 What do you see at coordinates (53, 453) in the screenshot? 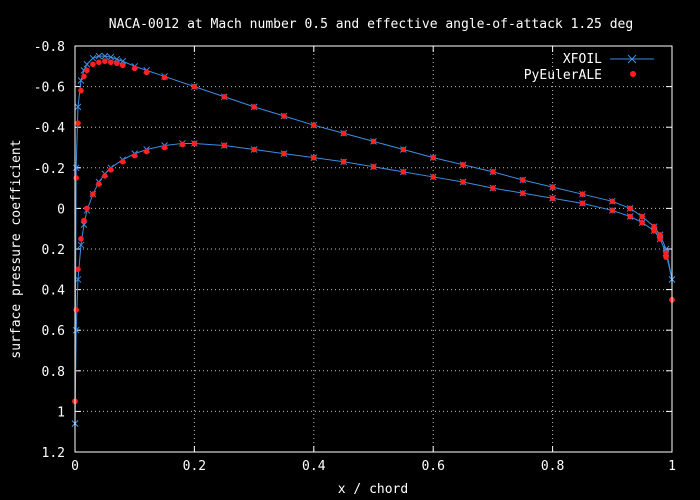
I see `y-tick-label: 1.2` at bounding box center [53, 453].